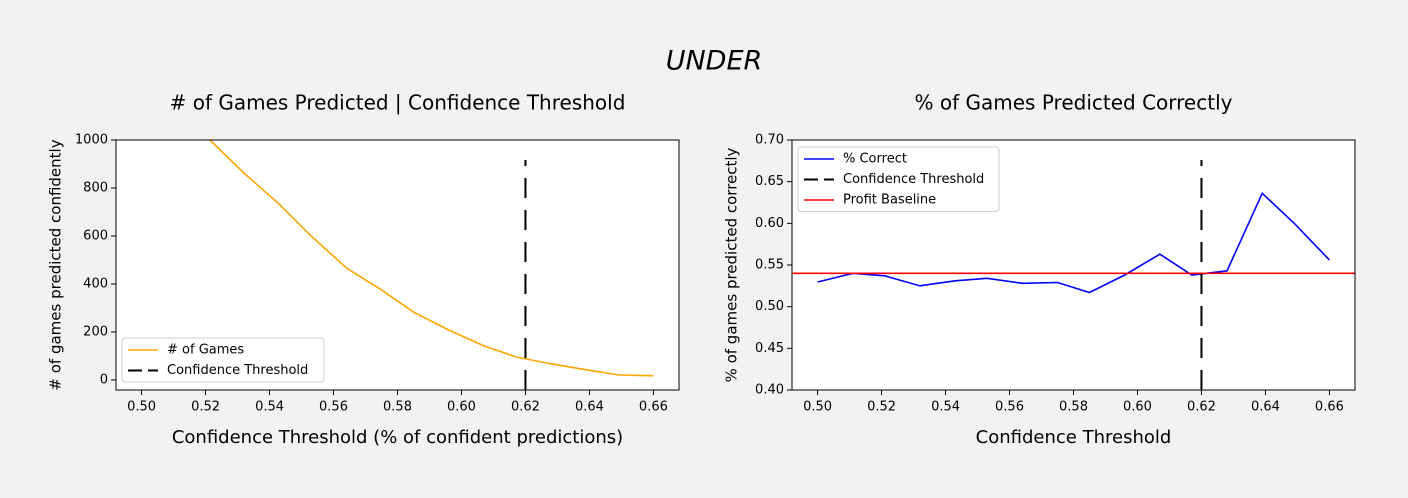  What do you see at coordinates (205, 350) in the screenshot?
I see `legend-label: # of Games` at bounding box center [205, 350].